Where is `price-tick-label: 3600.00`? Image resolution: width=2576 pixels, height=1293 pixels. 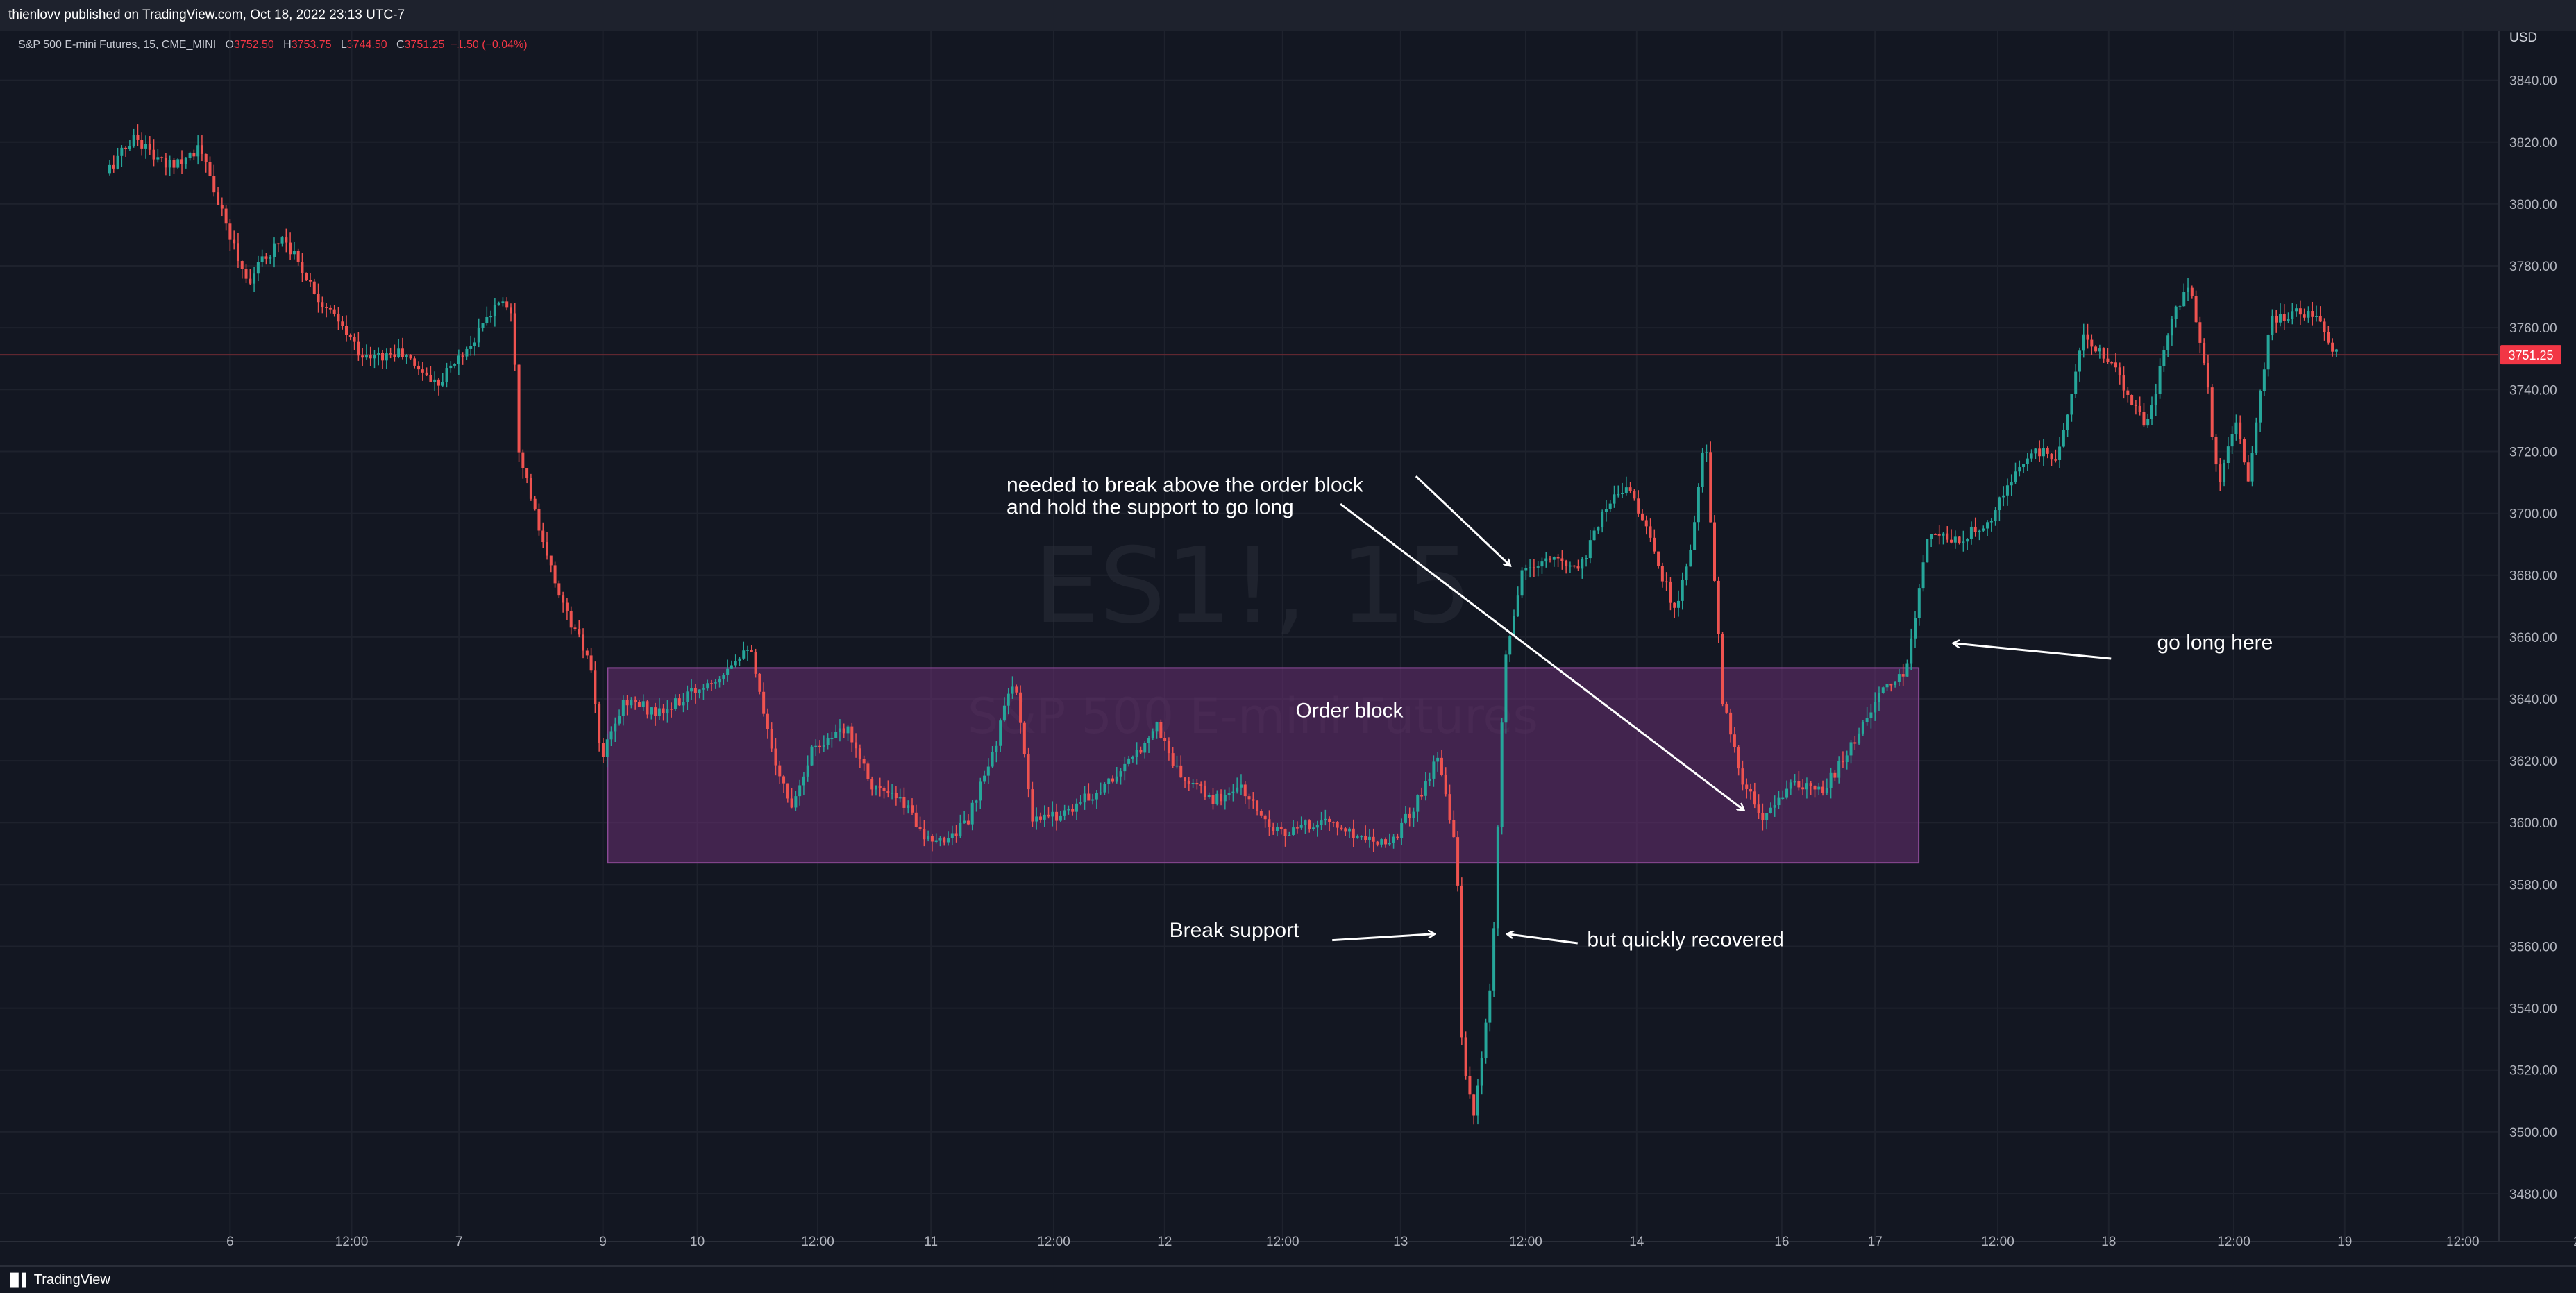 price-tick-label: 3600.00 is located at coordinates (2533, 823).